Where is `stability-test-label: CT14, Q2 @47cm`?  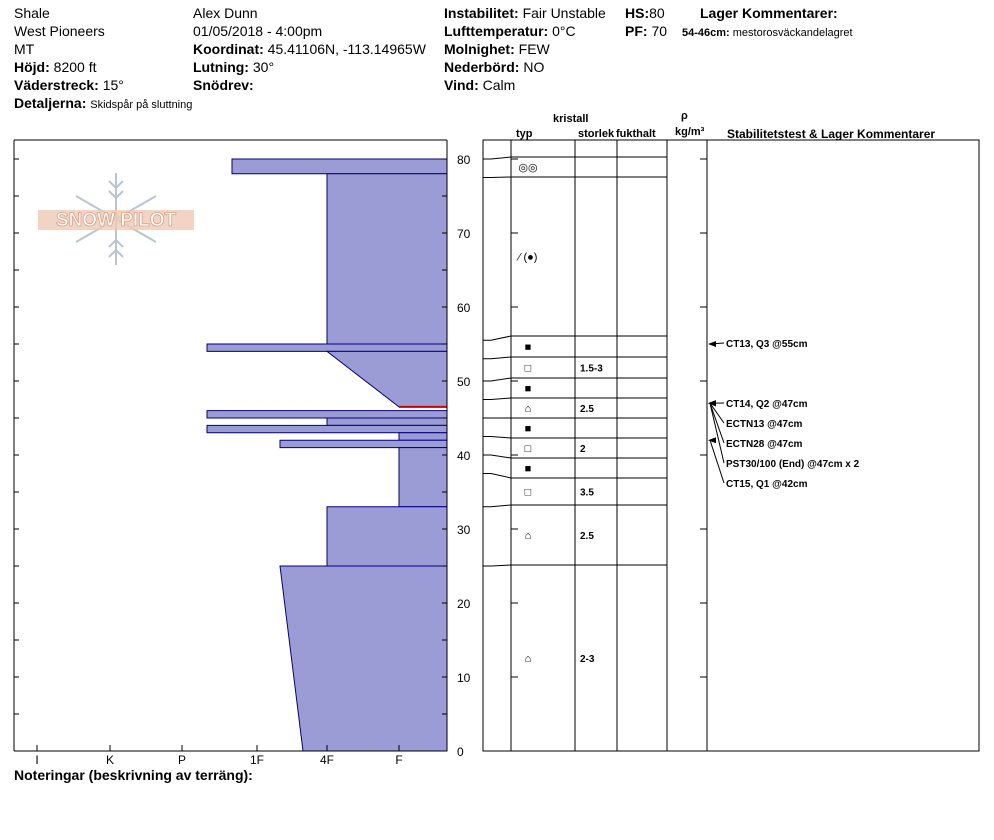
stability-test-label: CT14, Q2 @47cm is located at coordinates (767, 404).